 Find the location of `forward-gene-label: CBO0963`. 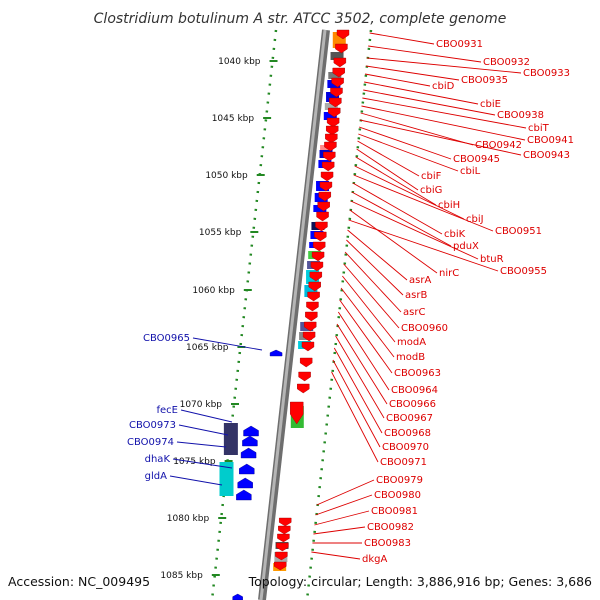

forward-gene-label: CBO0963 is located at coordinates (417, 373).